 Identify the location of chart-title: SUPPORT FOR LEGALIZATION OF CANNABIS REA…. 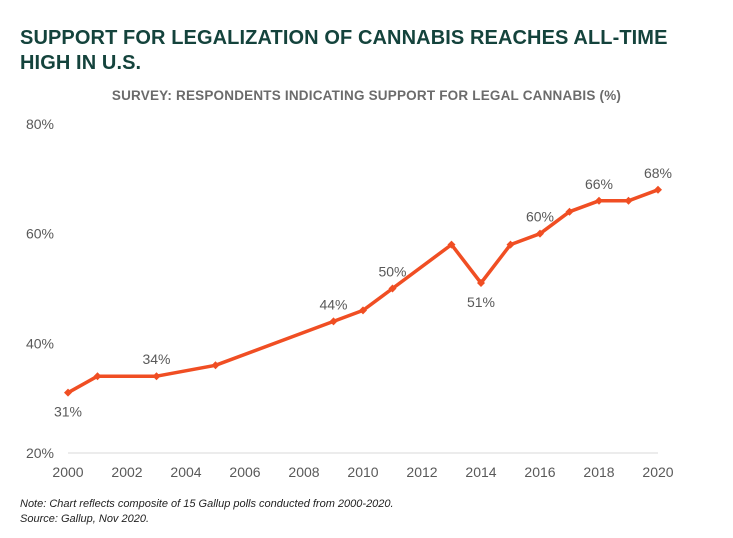
(344, 50).